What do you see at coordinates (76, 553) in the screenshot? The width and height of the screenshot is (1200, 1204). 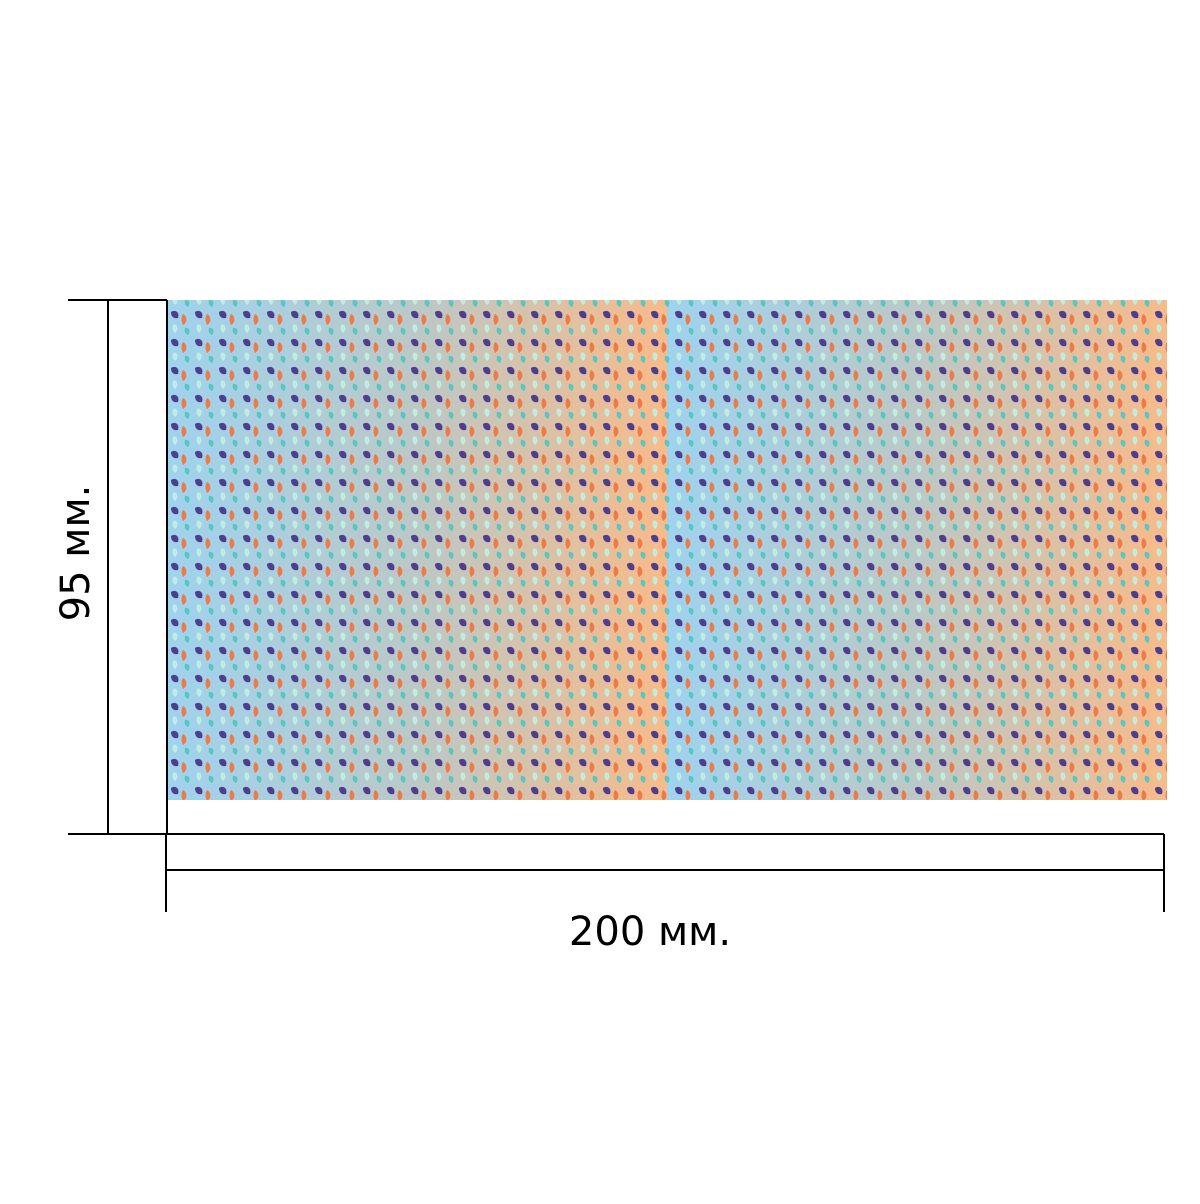 I see `height-label: 95 мм.` at bounding box center [76, 553].